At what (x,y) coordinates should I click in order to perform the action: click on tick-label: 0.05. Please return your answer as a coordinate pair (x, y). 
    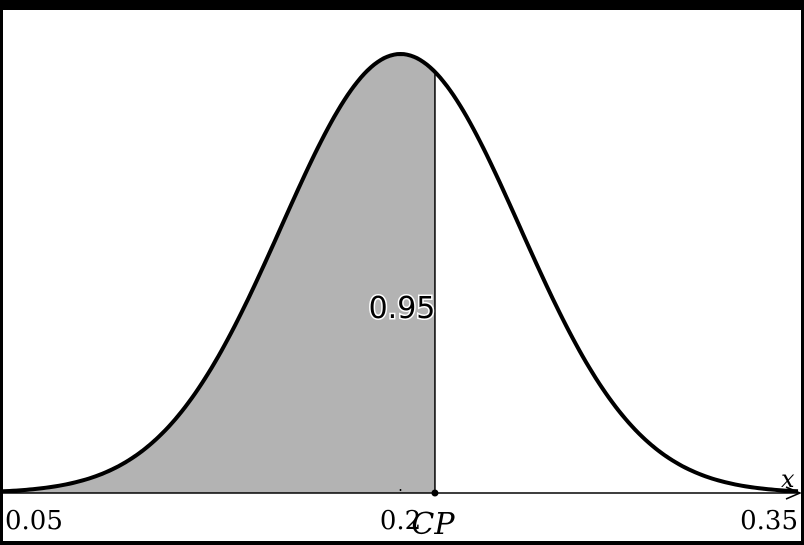
    Looking at the image, I should click on (34, 521).